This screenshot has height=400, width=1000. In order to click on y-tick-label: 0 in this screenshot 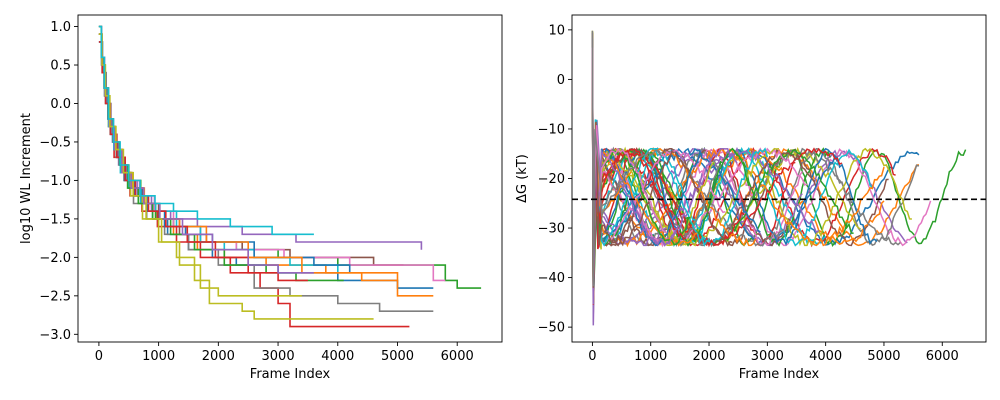, I will do `click(561, 80)`.